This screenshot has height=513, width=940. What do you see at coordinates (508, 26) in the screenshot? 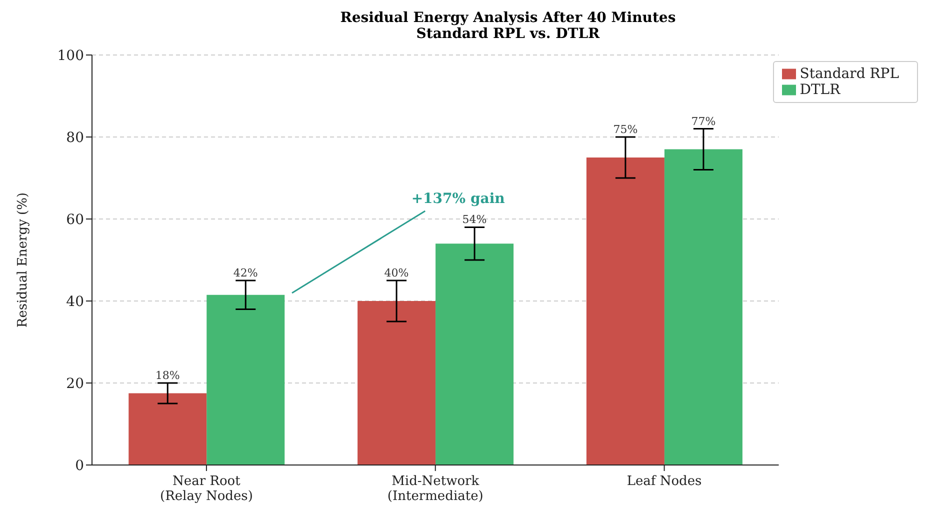
I see `chart-title: Residual Energy Analysis After 40 Minutes Standard RPL vs. DTLR` at bounding box center [508, 26].